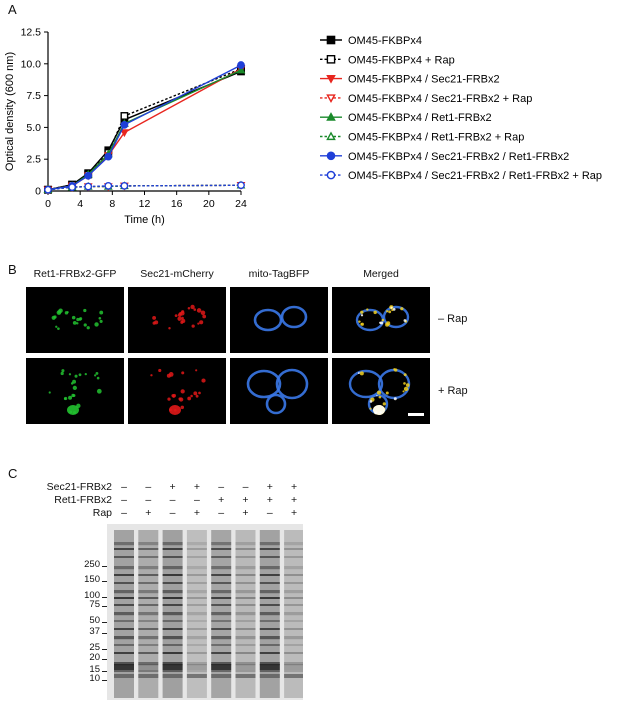 The image size is (617, 703). I want to click on y-tick-label: 0, so click(38, 192).